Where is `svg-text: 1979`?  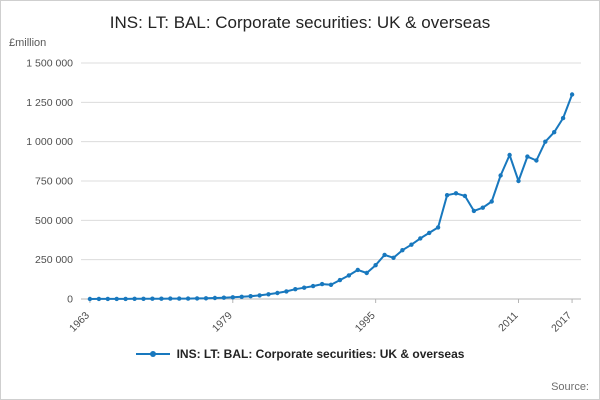 svg-text: 1979 is located at coordinates (222, 322).